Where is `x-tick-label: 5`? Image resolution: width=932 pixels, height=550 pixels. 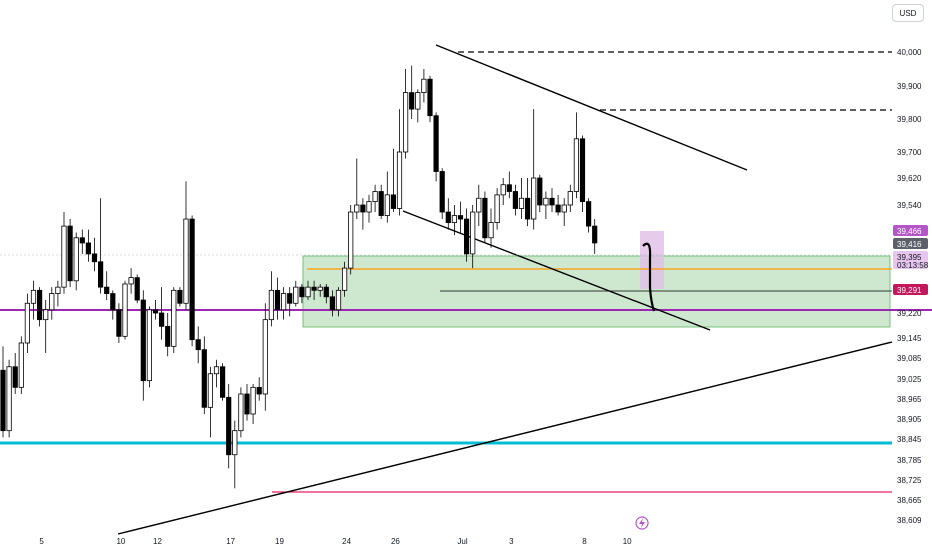
x-tick-label: 5 is located at coordinates (41, 541).